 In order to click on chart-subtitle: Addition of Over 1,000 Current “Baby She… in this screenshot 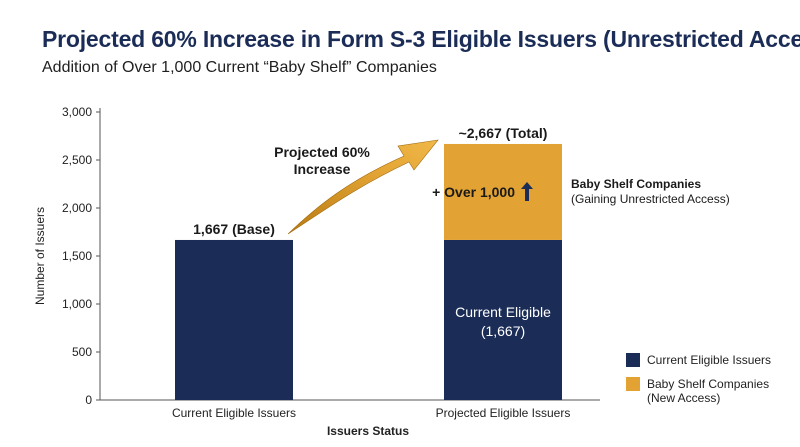, I will do `click(239, 67)`.